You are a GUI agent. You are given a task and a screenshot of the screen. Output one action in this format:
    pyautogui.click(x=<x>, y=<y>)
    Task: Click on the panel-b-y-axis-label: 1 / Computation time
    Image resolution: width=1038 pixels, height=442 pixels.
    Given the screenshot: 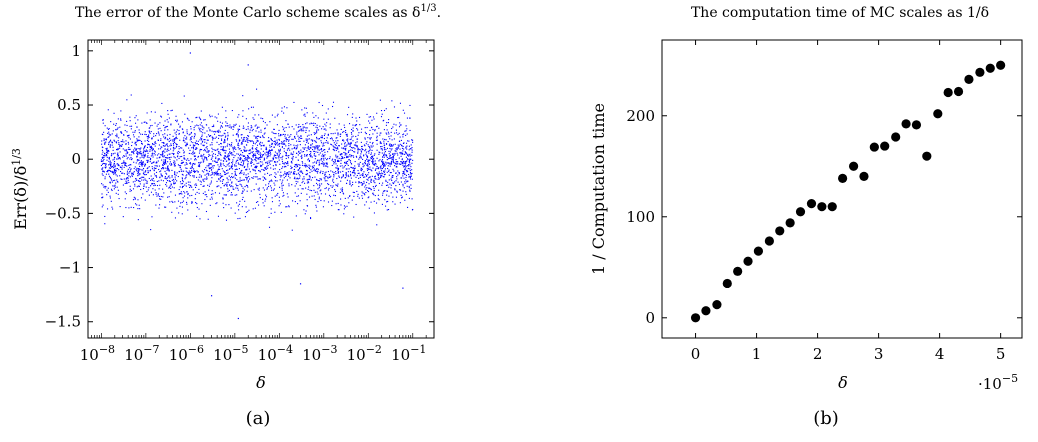 What is the action you would take?
    pyautogui.click(x=598, y=189)
    